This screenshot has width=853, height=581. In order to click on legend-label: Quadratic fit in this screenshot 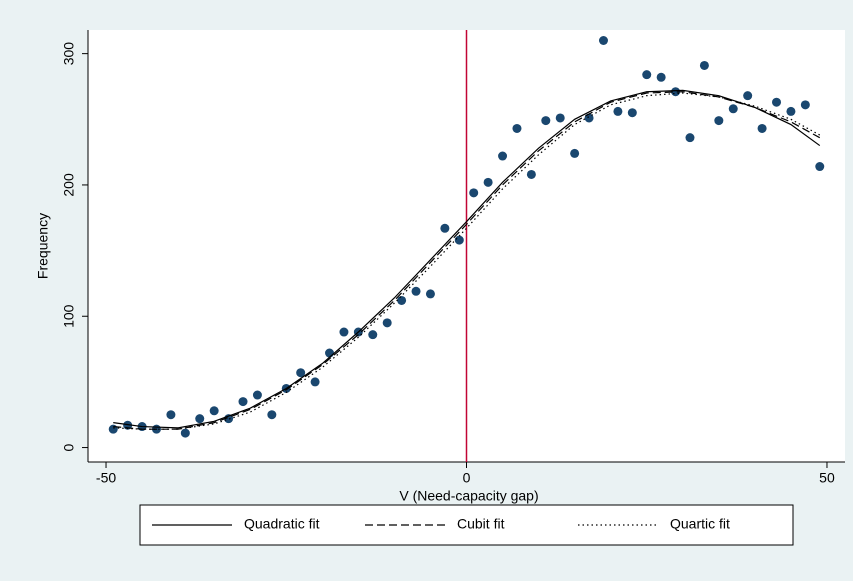, I will do `click(282, 524)`.